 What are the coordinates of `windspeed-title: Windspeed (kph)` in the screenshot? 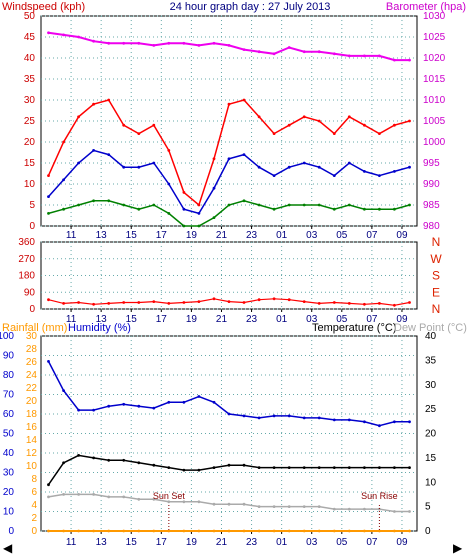 It's located at (43, 7).